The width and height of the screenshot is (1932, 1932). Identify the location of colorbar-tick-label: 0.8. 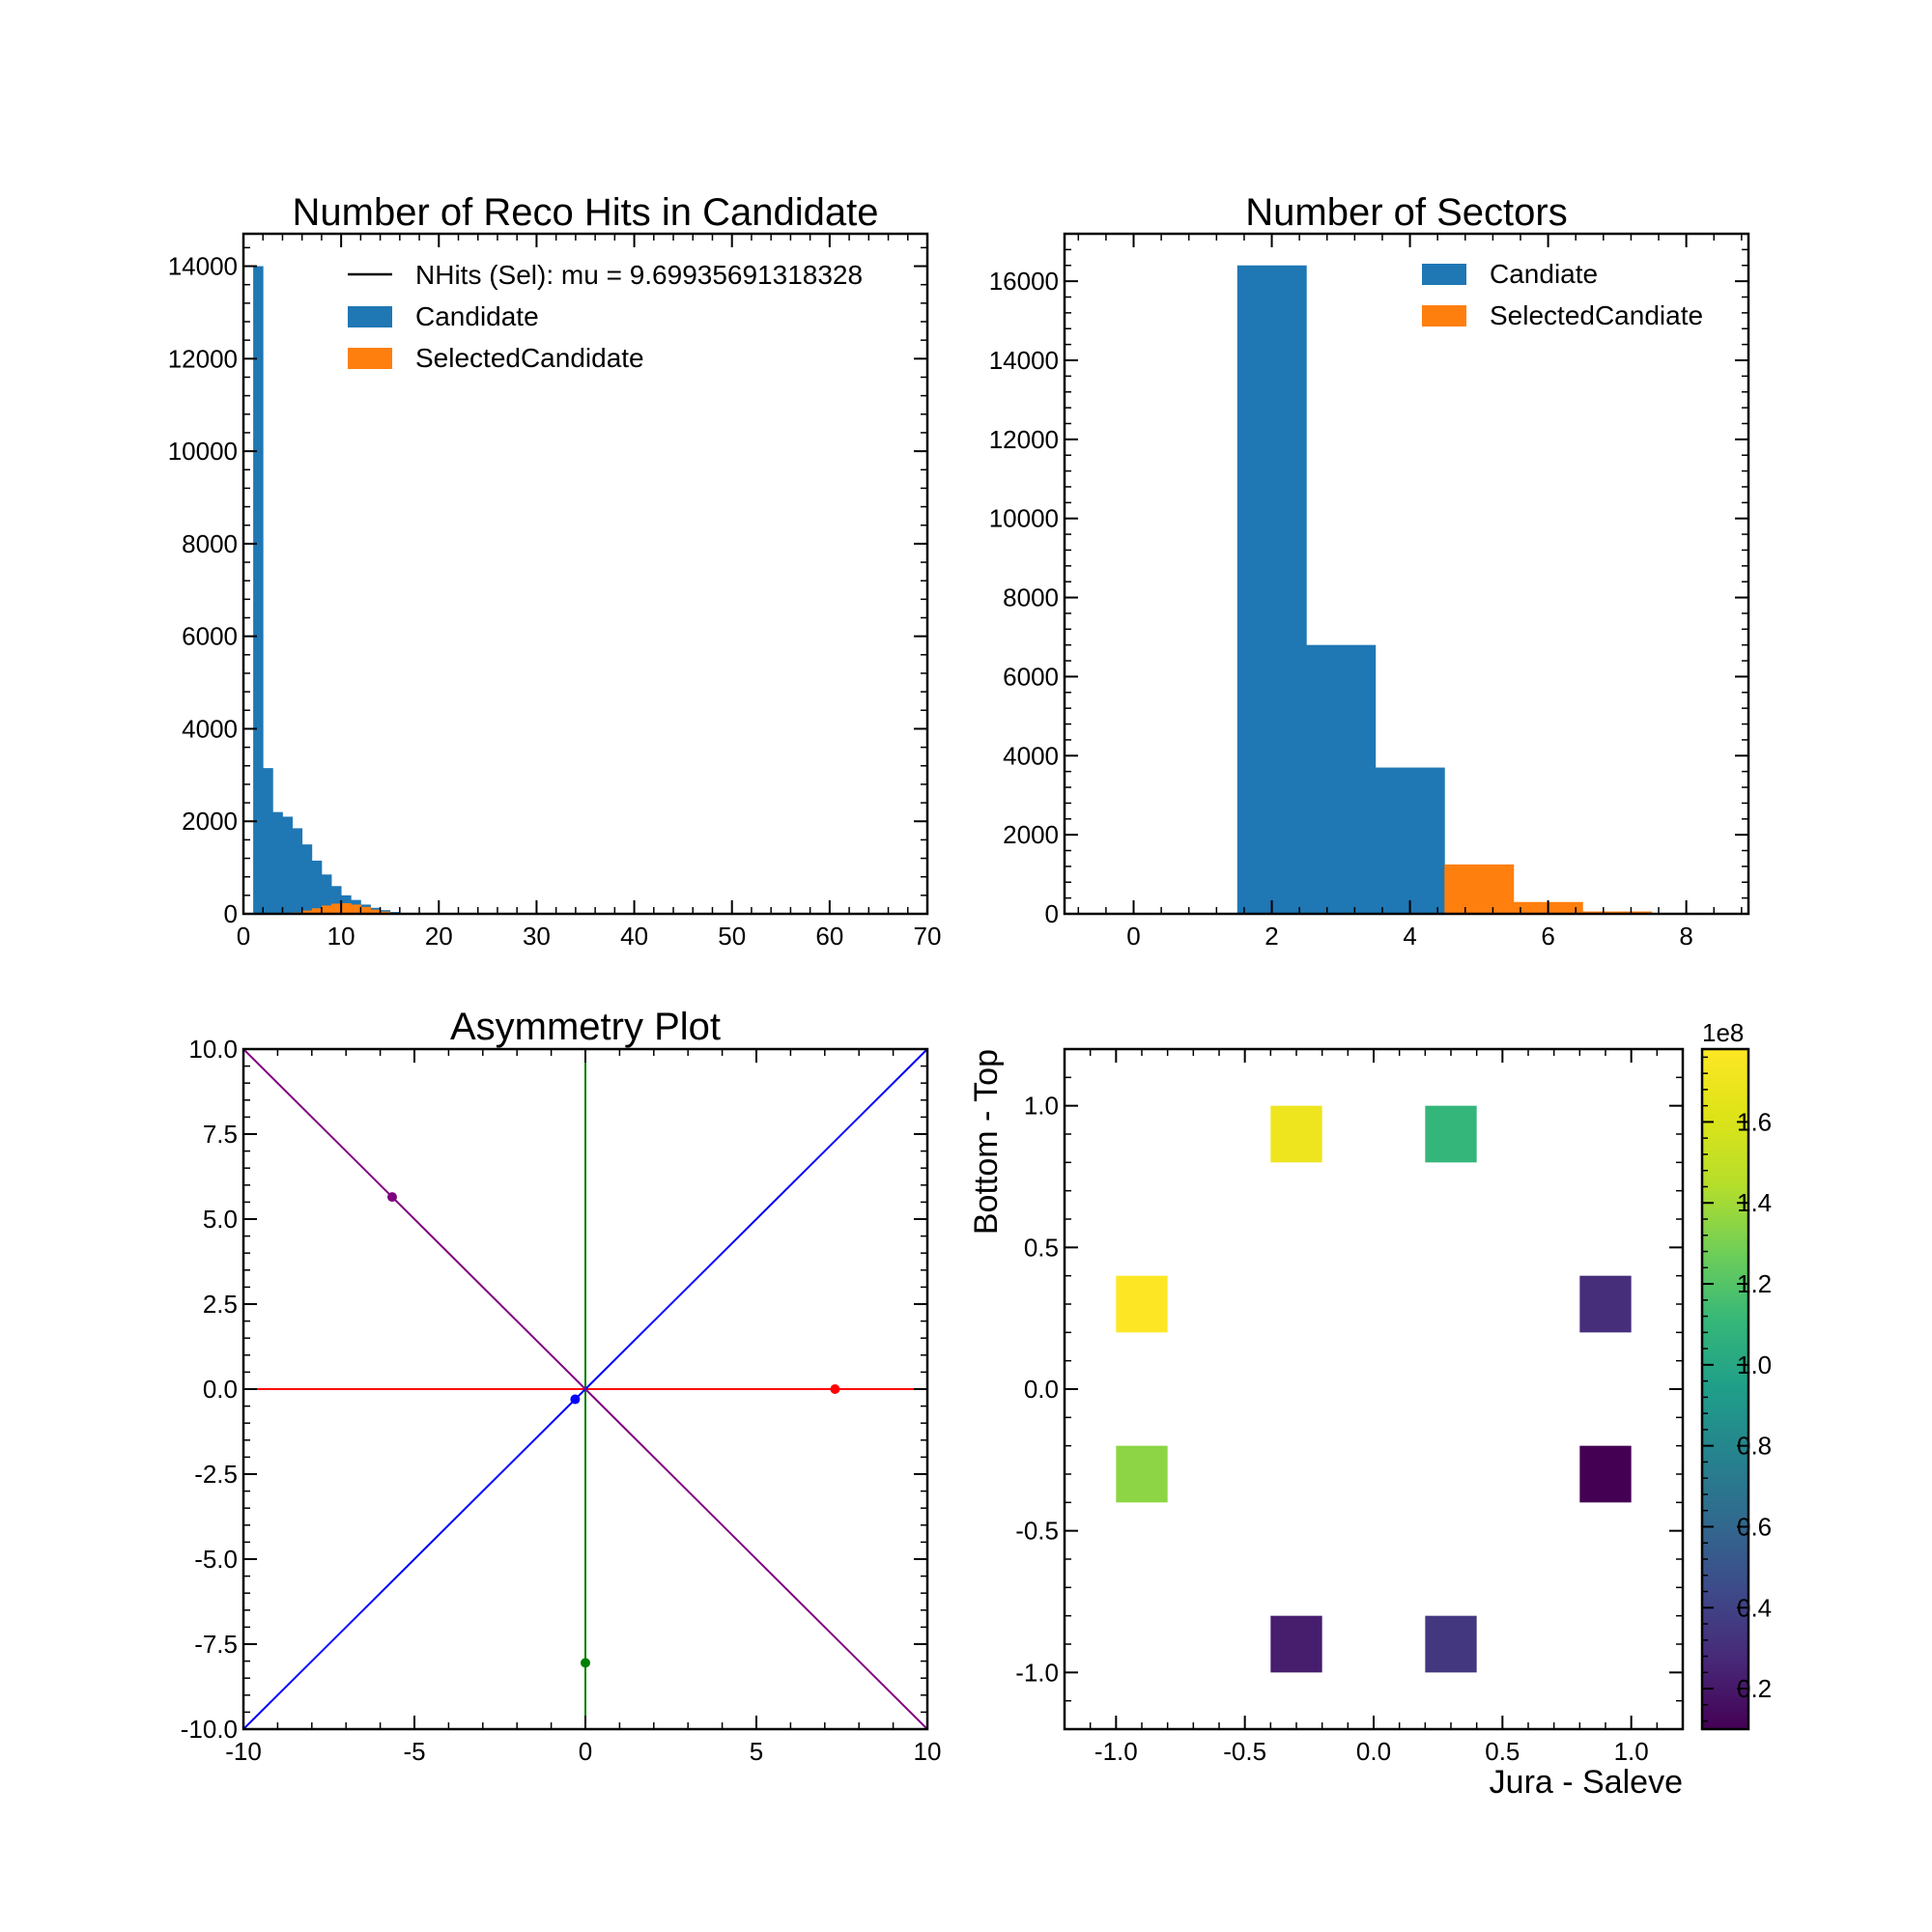
(1754, 1446).